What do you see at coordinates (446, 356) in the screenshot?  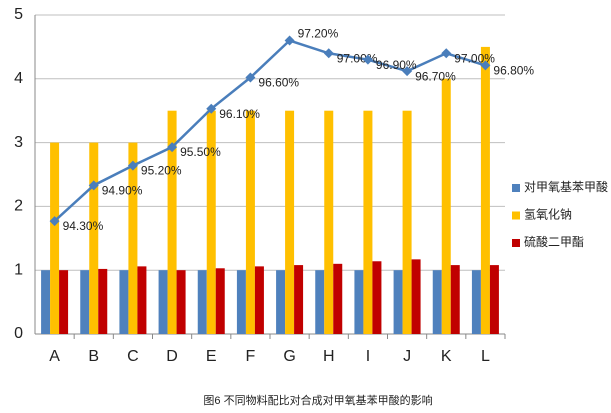 I see `x-tick-label: K` at bounding box center [446, 356].